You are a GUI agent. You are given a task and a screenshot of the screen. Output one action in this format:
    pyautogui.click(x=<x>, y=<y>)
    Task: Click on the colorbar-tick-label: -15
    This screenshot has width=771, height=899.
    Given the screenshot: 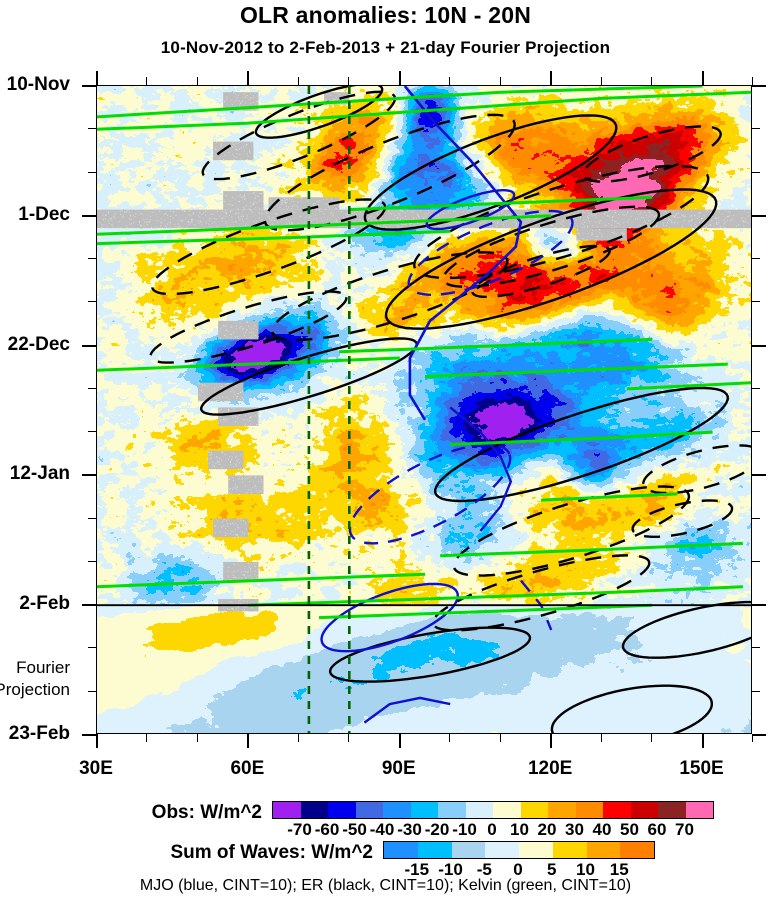 What is the action you would take?
    pyautogui.click(x=417, y=869)
    